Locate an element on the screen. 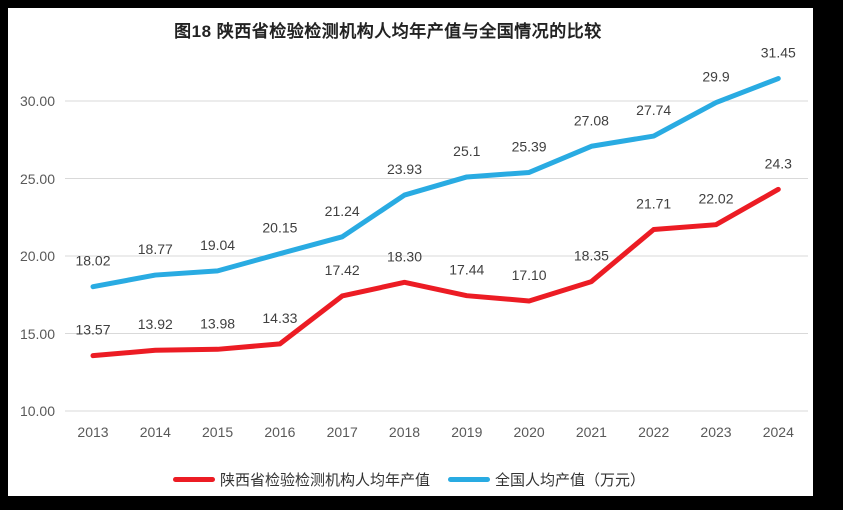 This screenshot has height=510, width=843. data-label: 27.74 is located at coordinates (653, 110).